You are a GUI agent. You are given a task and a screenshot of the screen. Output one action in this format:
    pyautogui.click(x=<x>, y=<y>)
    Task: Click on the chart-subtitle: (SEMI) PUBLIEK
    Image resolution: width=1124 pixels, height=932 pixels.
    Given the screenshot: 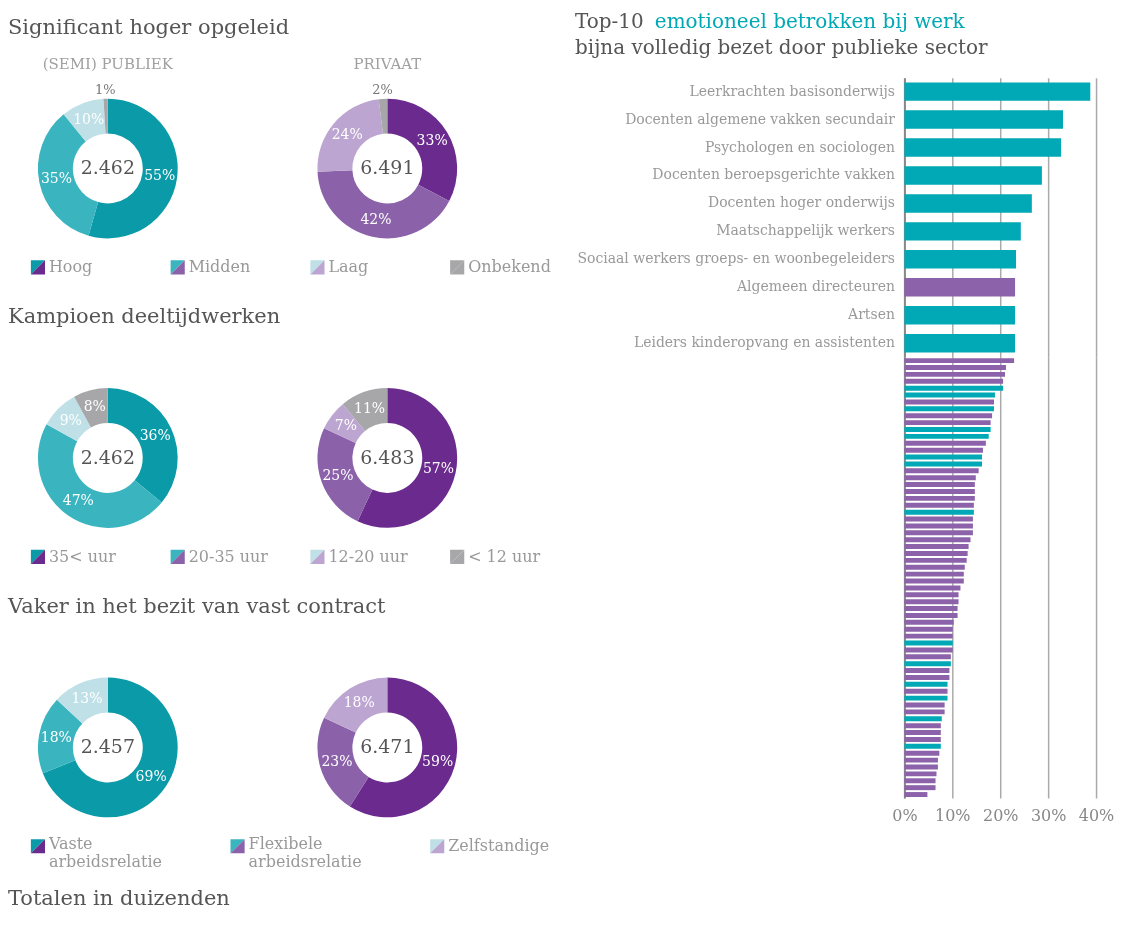 What is the action you would take?
    pyautogui.click(x=108, y=63)
    